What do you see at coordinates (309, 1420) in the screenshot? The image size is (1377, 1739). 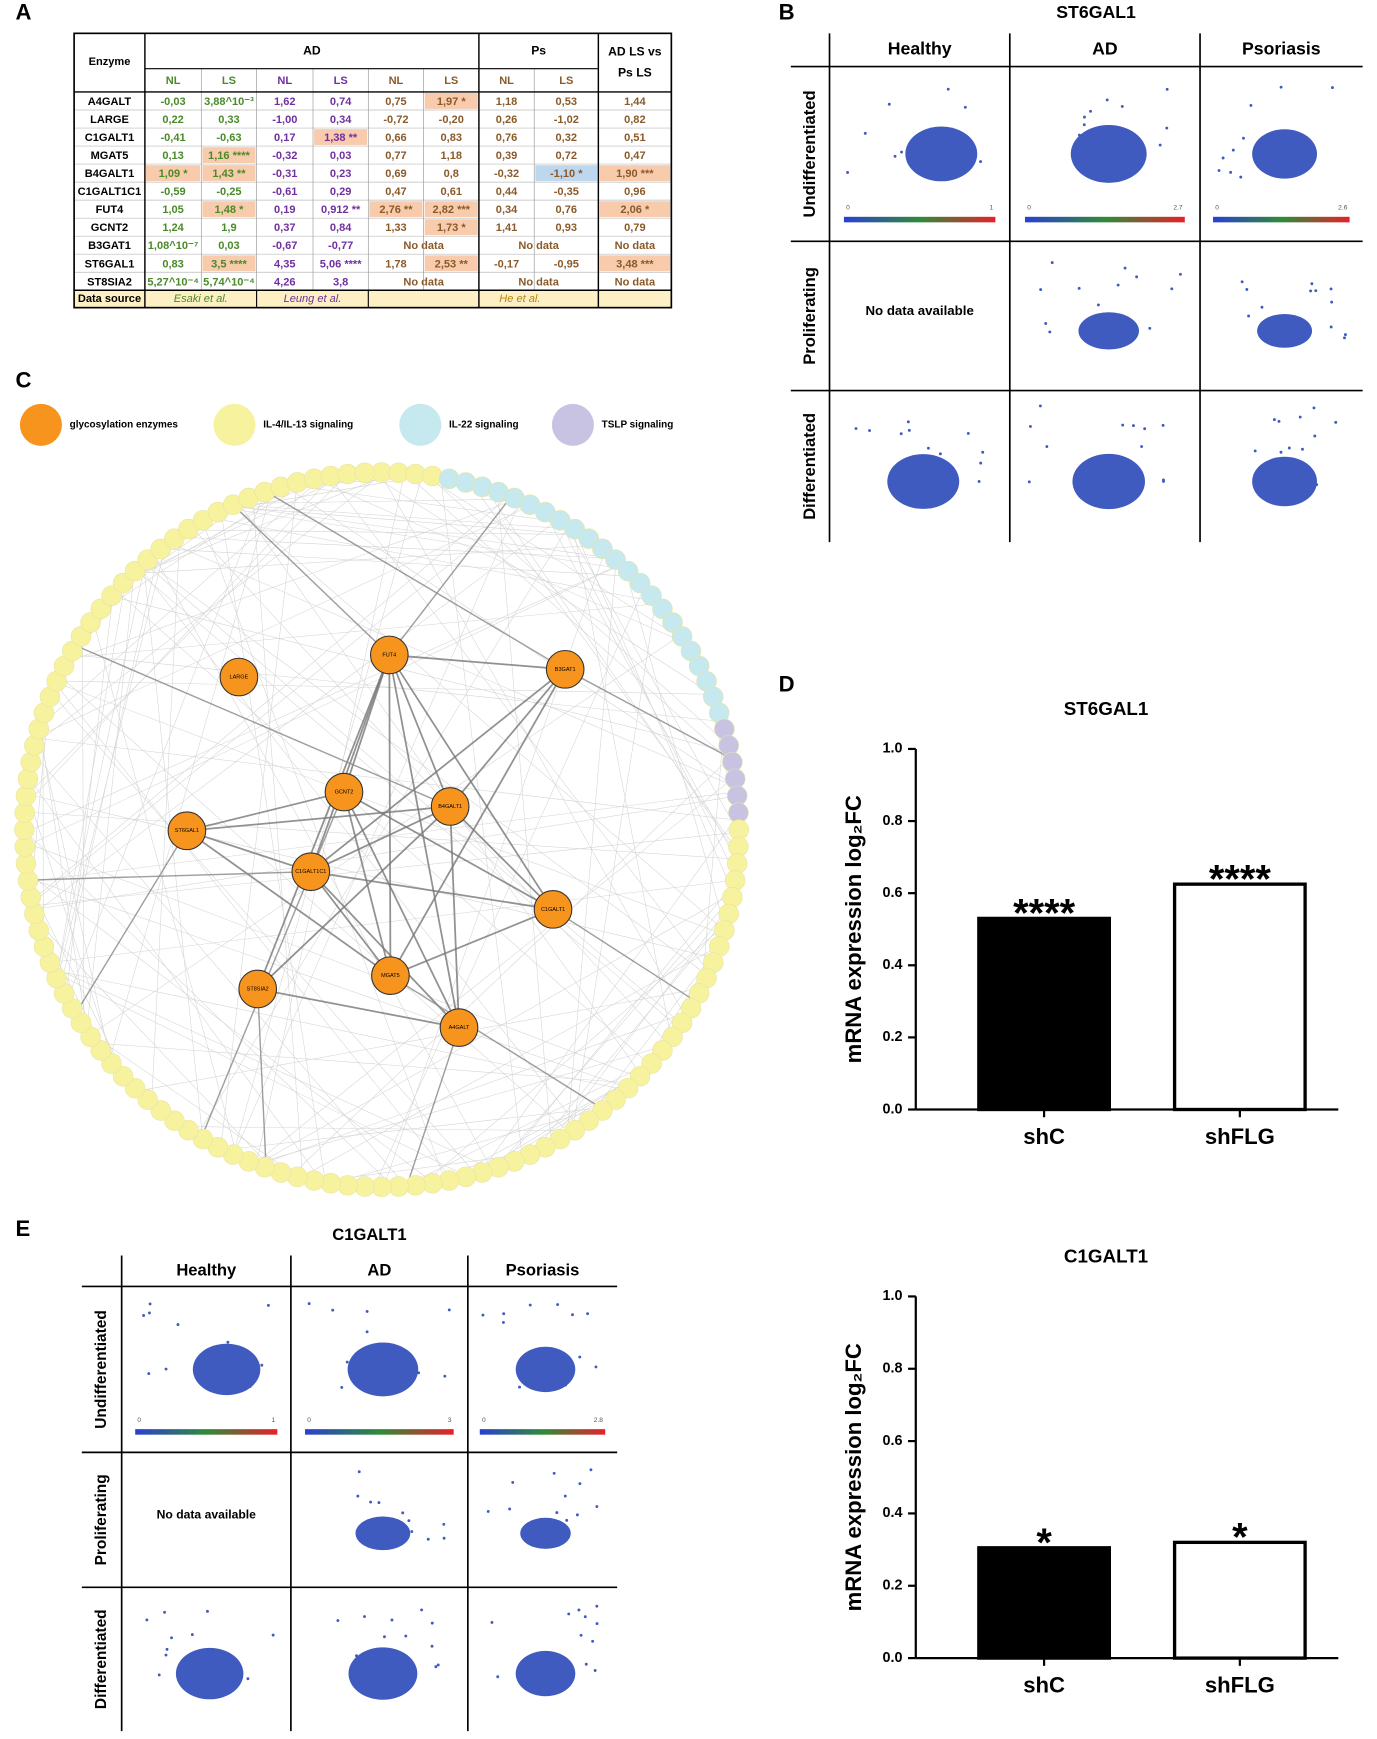 I see `scale-tick: 0` at bounding box center [309, 1420].